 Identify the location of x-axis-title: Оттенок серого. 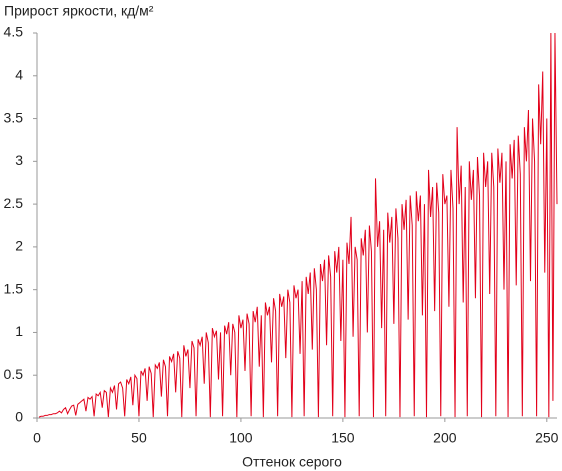
(292, 462).